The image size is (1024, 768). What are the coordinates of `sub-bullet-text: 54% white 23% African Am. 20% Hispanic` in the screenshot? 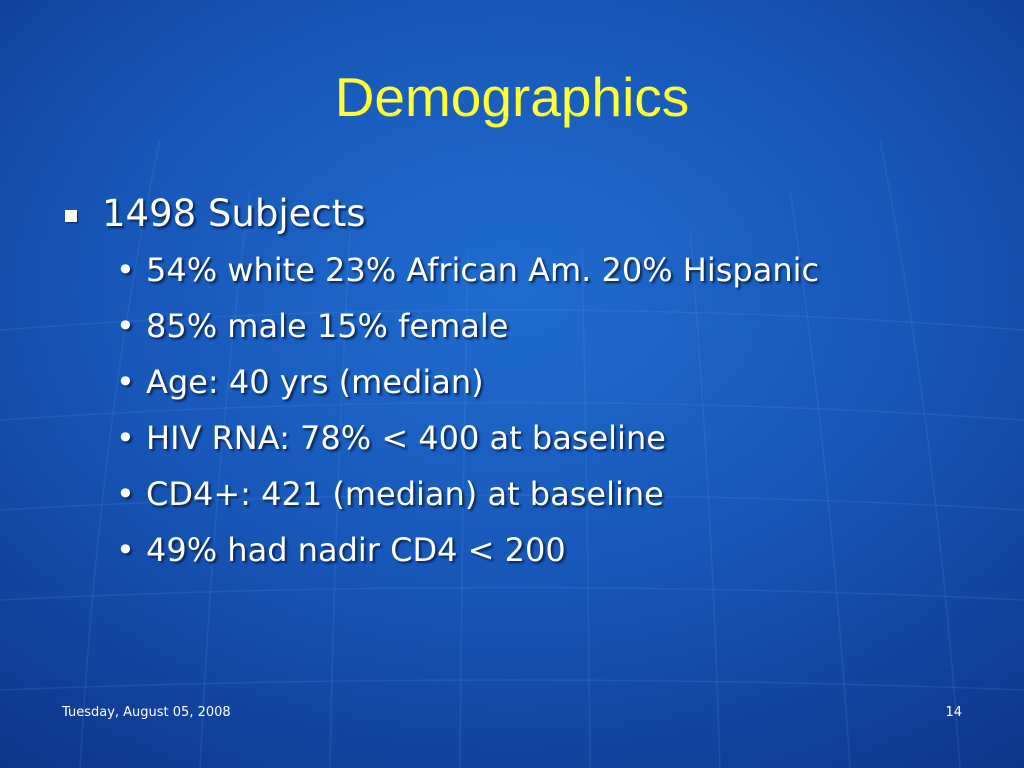 It's located at (483, 270).